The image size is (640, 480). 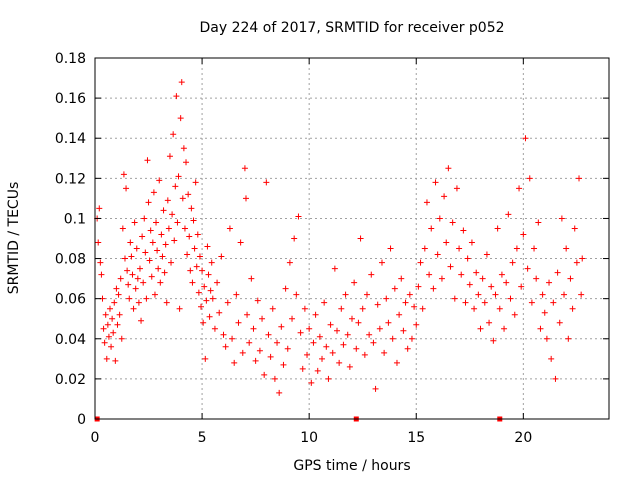 What do you see at coordinates (95, 438) in the screenshot?
I see `x-tick-label: 0` at bounding box center [95, 438].